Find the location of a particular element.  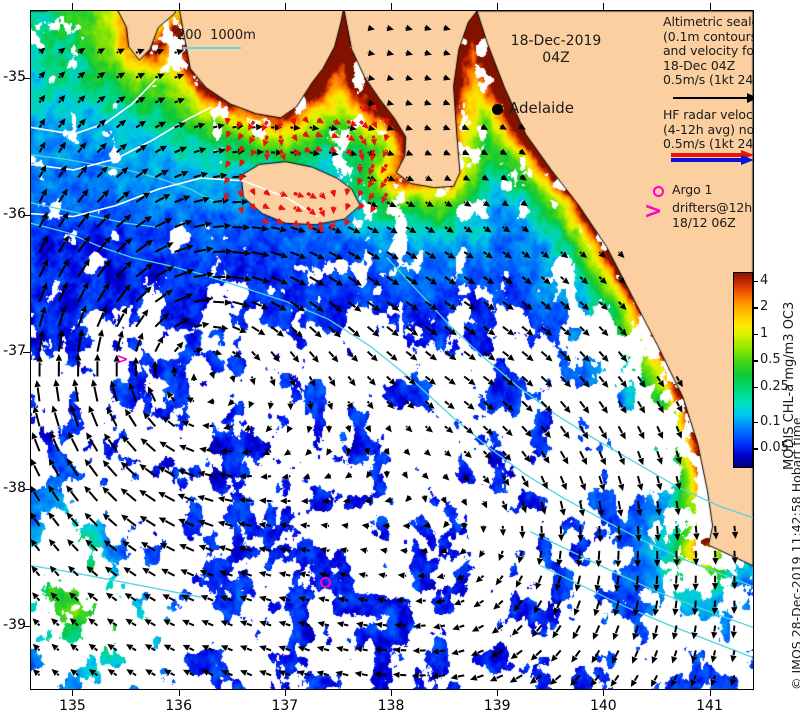

scalebar-label: 200 1000m is located at coordinates (216, 35).